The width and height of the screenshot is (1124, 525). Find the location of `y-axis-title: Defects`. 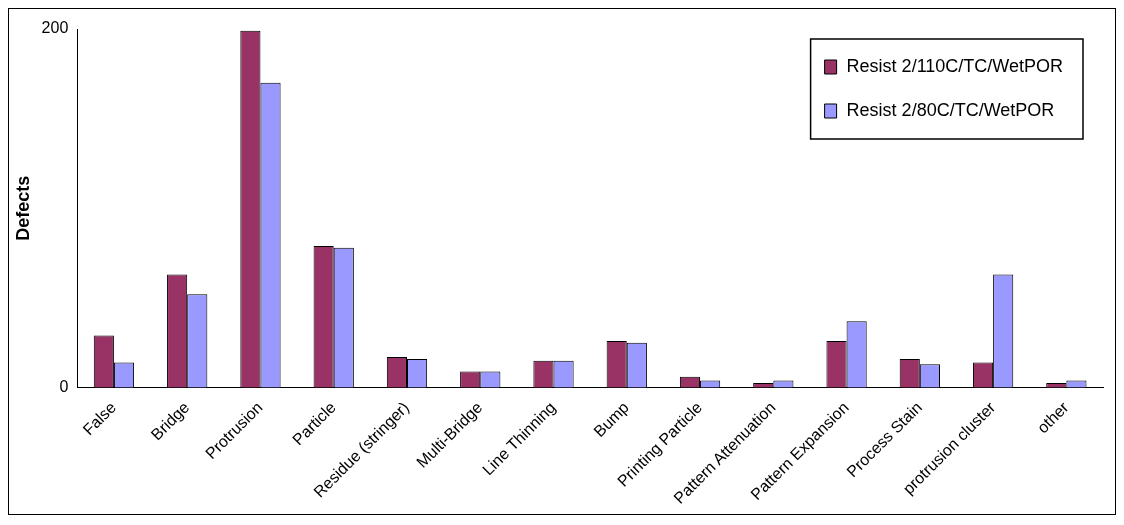

y-axis-title: Defects is located at coordinates (22, 208).